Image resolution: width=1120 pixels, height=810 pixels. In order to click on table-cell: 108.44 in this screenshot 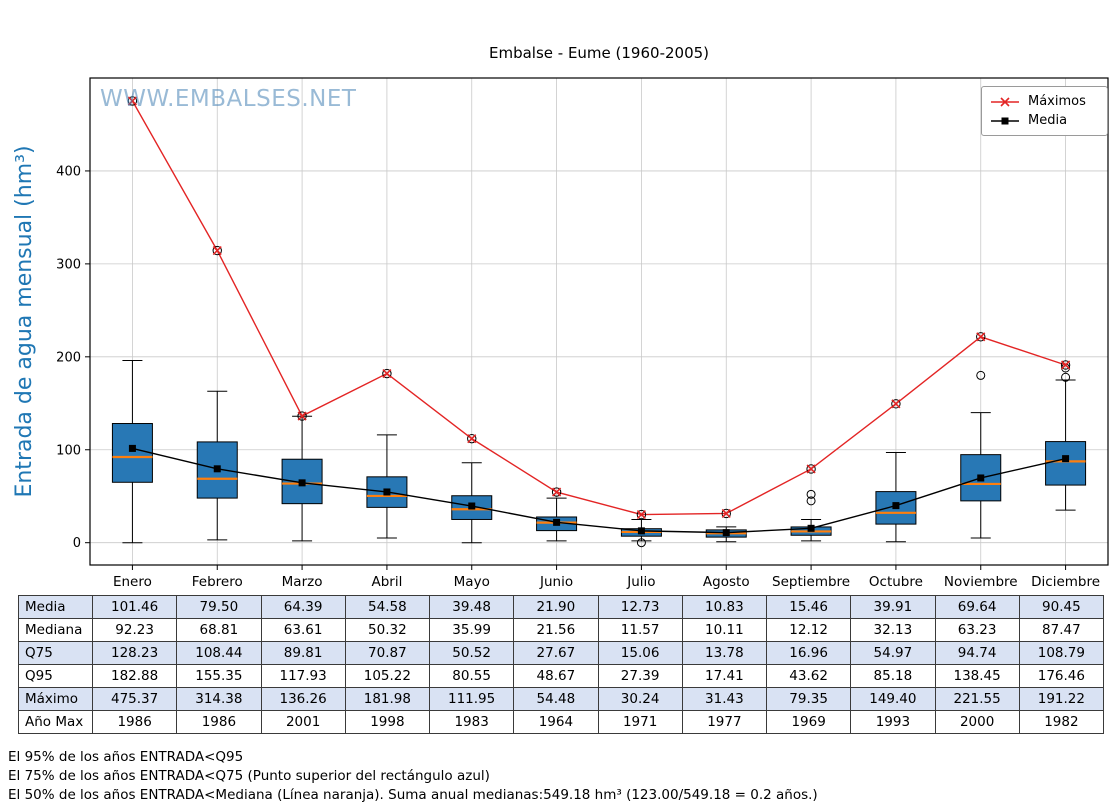, I will do `click(219, 653)`.